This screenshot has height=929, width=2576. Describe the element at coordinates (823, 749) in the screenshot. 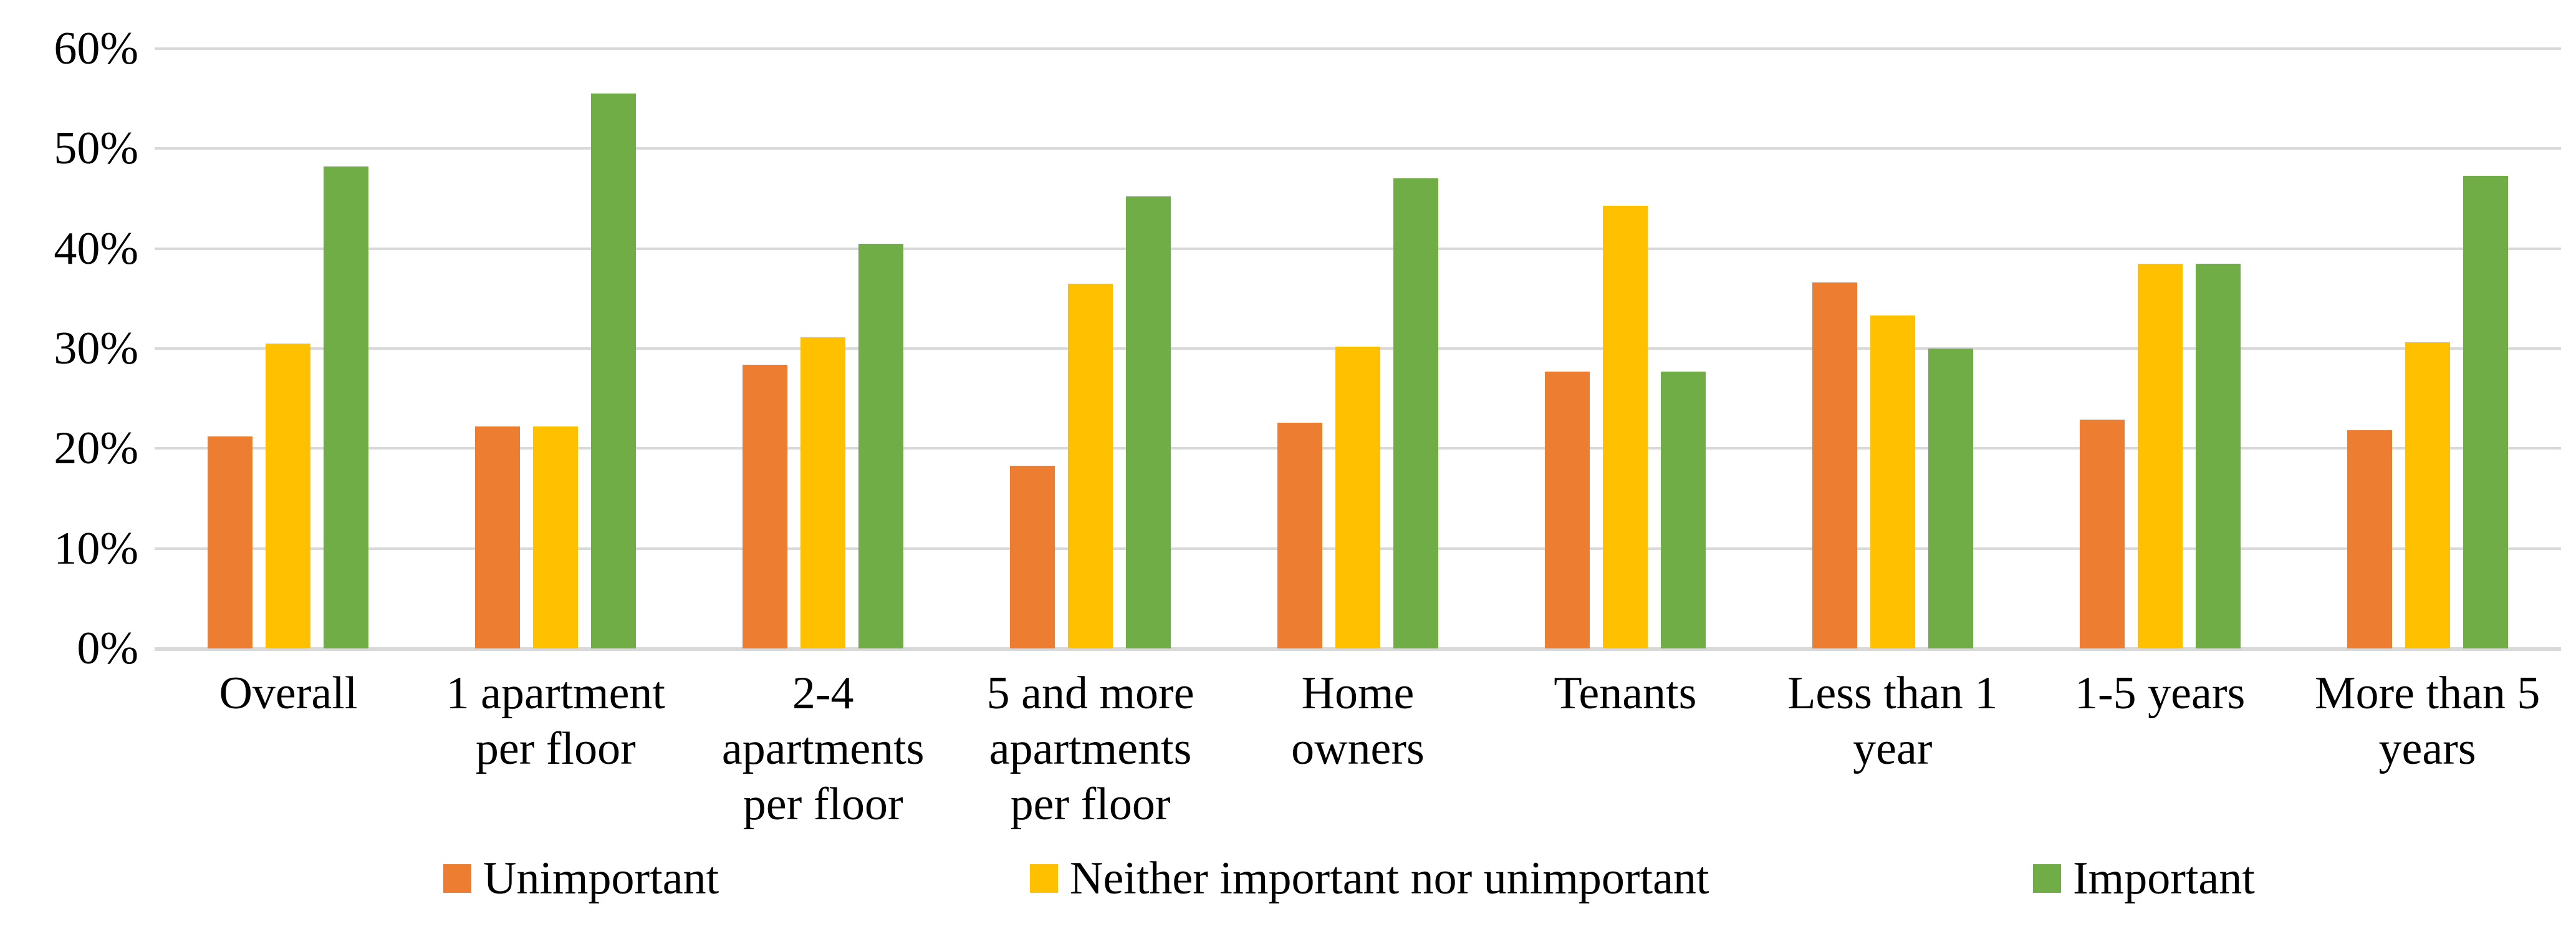

I see `x-axis-category-label: 2-4 apartments per floor` at that location.